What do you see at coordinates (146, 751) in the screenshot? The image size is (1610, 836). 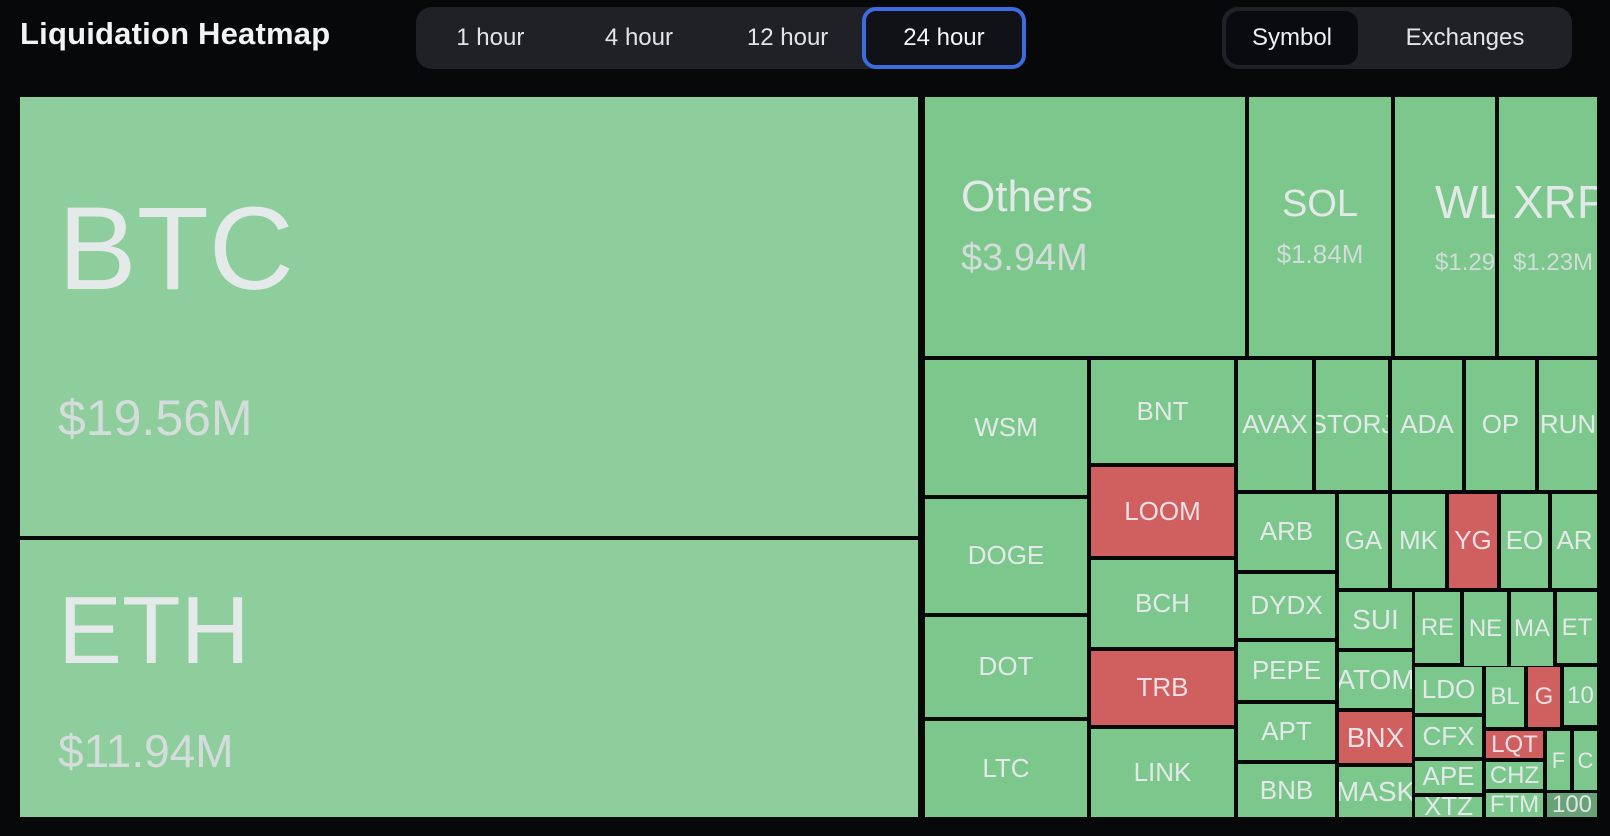 I see `cell-amount: $11.94M` at bounding box center [146, 751].